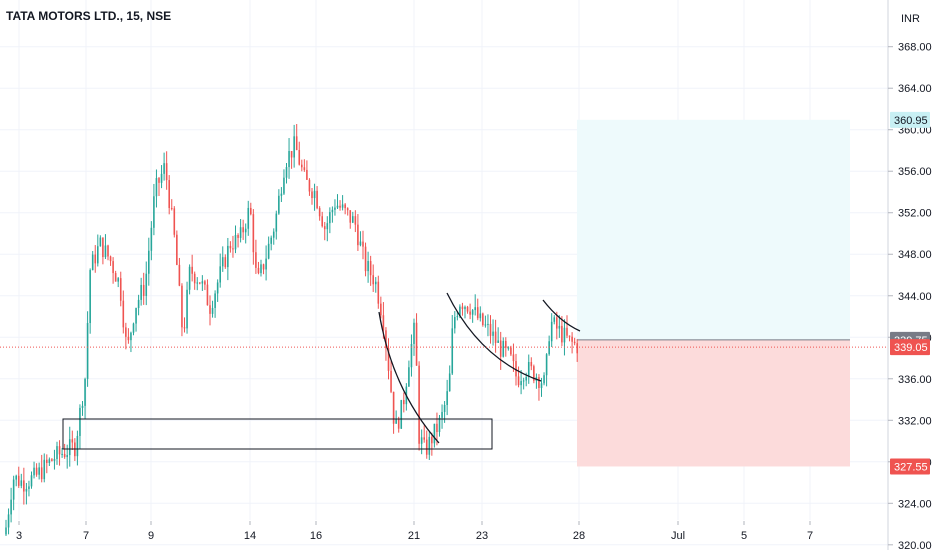 Image resolution: width=932 pixels, height=550 pixels. Describe the element at coordinates (482, 536) in the screenshot. I see `x-tick-label: 23` at that location.